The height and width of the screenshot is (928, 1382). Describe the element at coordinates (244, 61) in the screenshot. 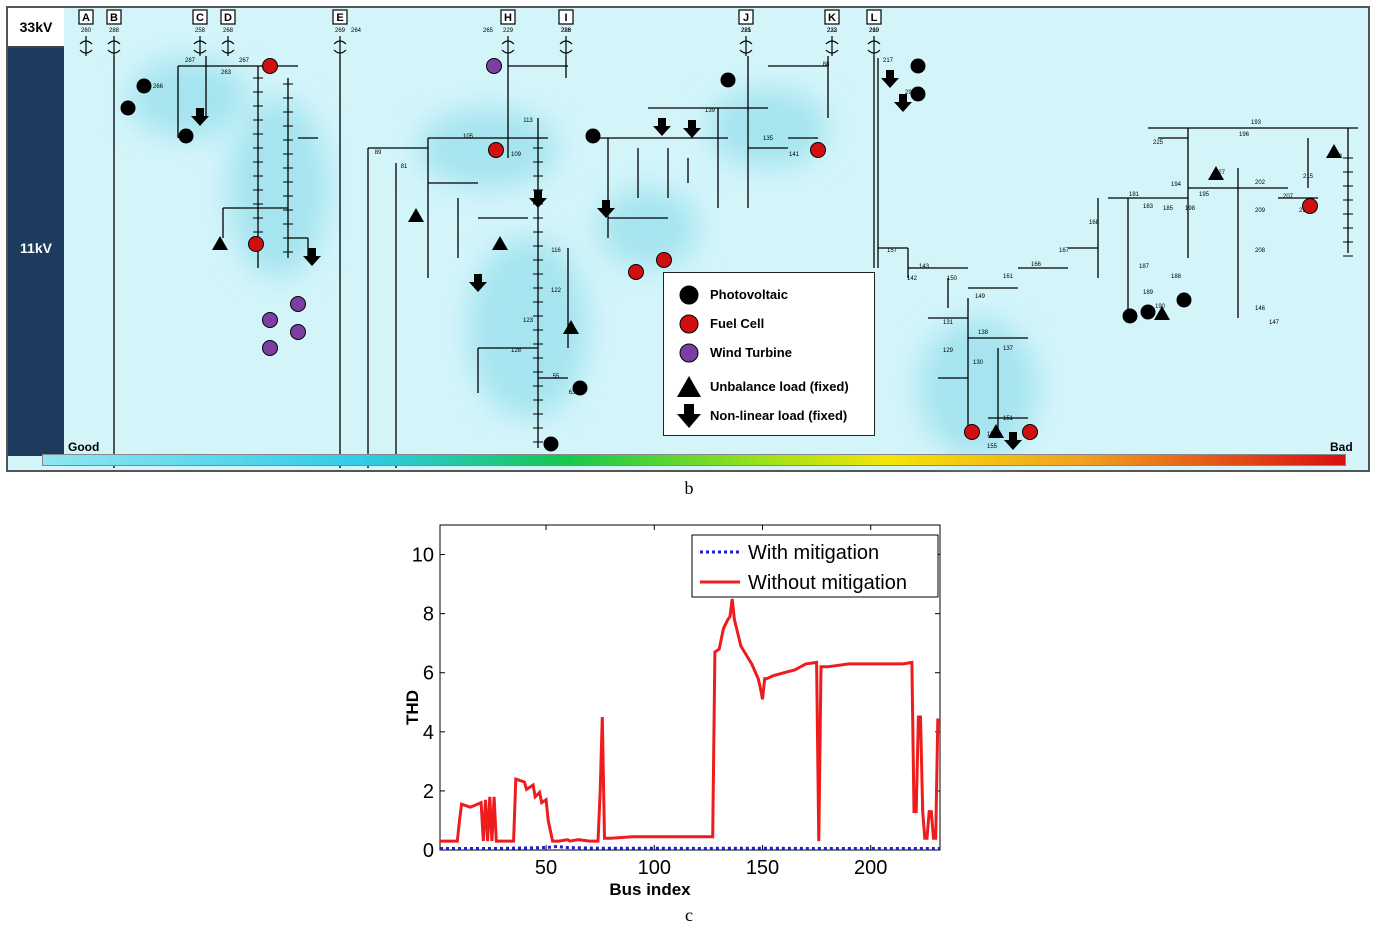

I see `bus-label: 267` at that location.